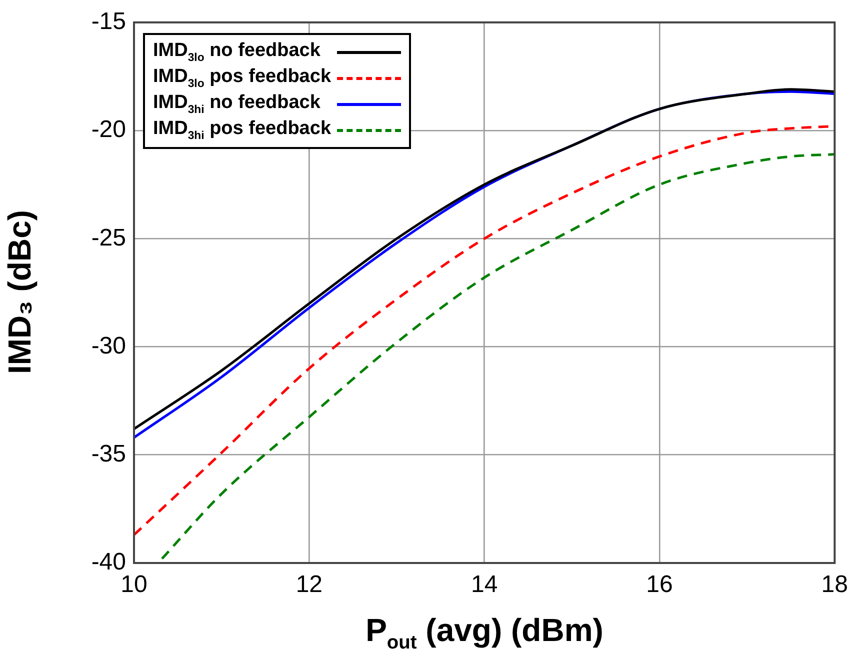 Image resolution: width=856 pixels, height=668 pixels. Describe the element at coordinates (484, 584) in the screenshot. I see `x-tick-label: 14` at that location.